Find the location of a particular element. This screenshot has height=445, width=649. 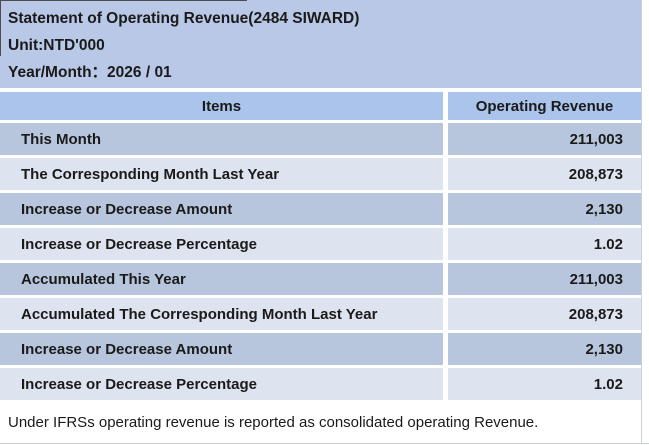

table-row: This Month 211,003 is located at coordinates (320, 139).